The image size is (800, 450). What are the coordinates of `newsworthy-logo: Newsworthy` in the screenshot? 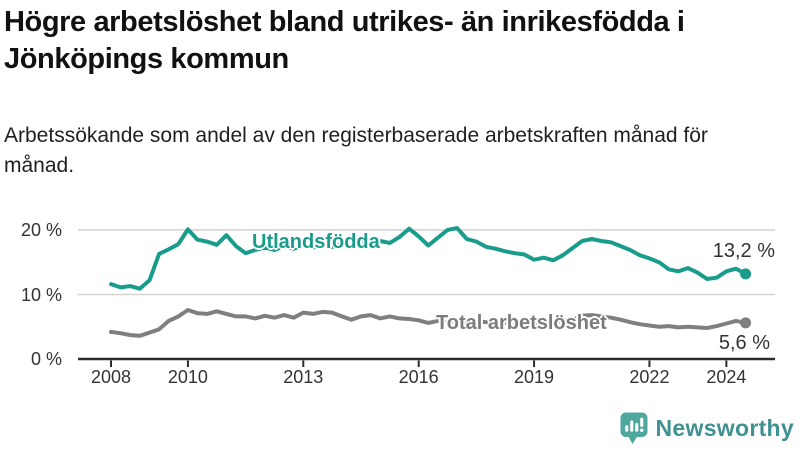 It's located at (706, 428).